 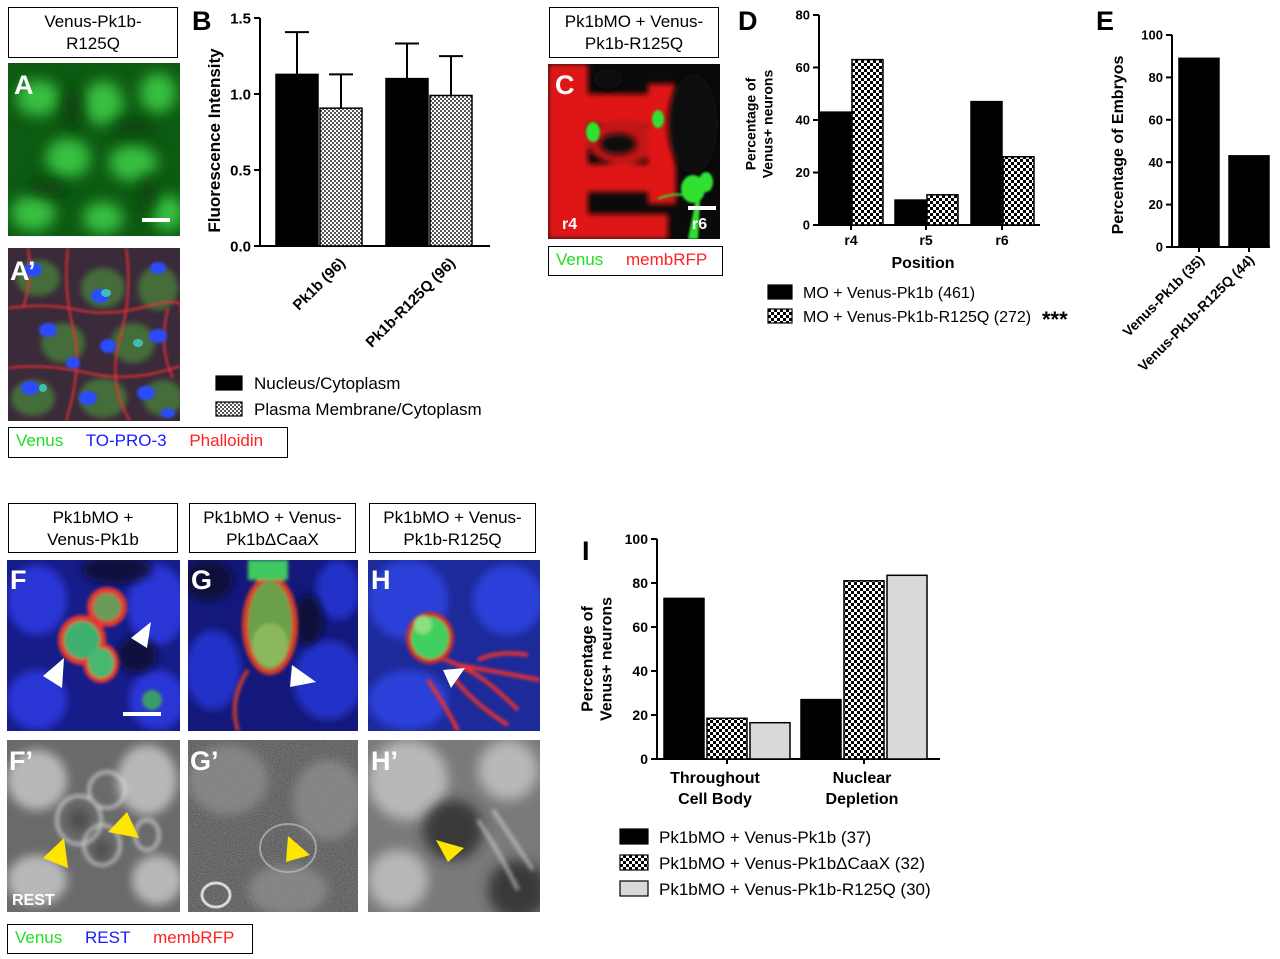 I want to click on chart-i-y-tick-label: 40, so click(x=640, y=671).